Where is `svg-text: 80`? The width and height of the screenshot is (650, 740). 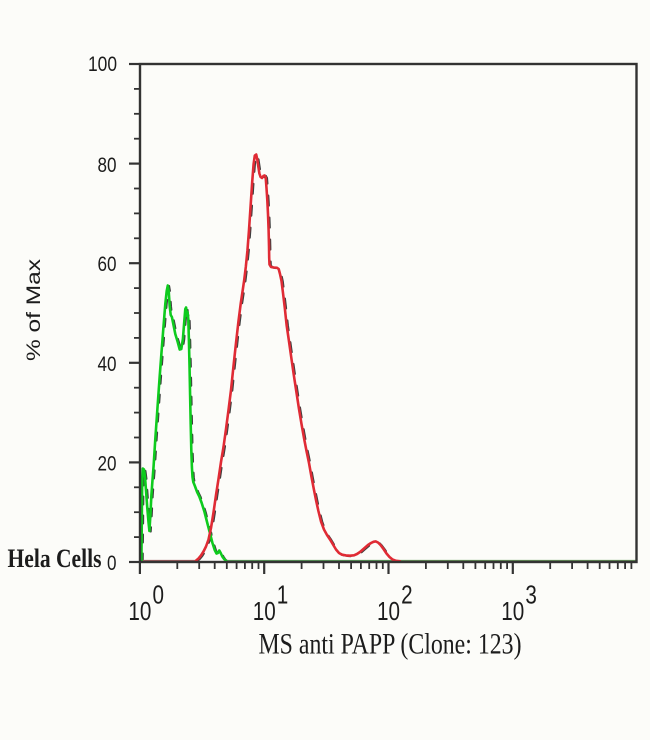 svg-text: 80 is located at coordinates (107, 165).